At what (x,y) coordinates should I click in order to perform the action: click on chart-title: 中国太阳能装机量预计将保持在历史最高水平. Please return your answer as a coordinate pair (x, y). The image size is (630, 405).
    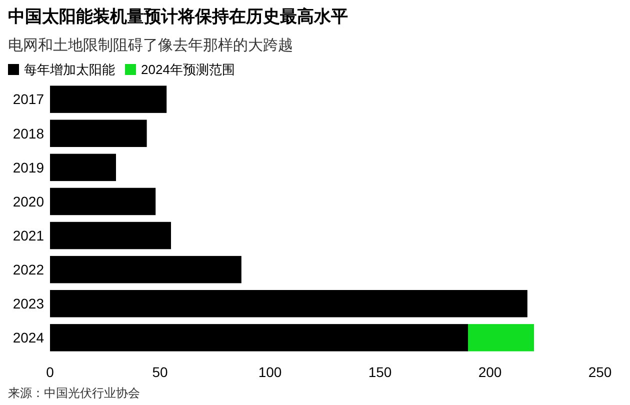
    Looking at the image, I should click on (178, 16).